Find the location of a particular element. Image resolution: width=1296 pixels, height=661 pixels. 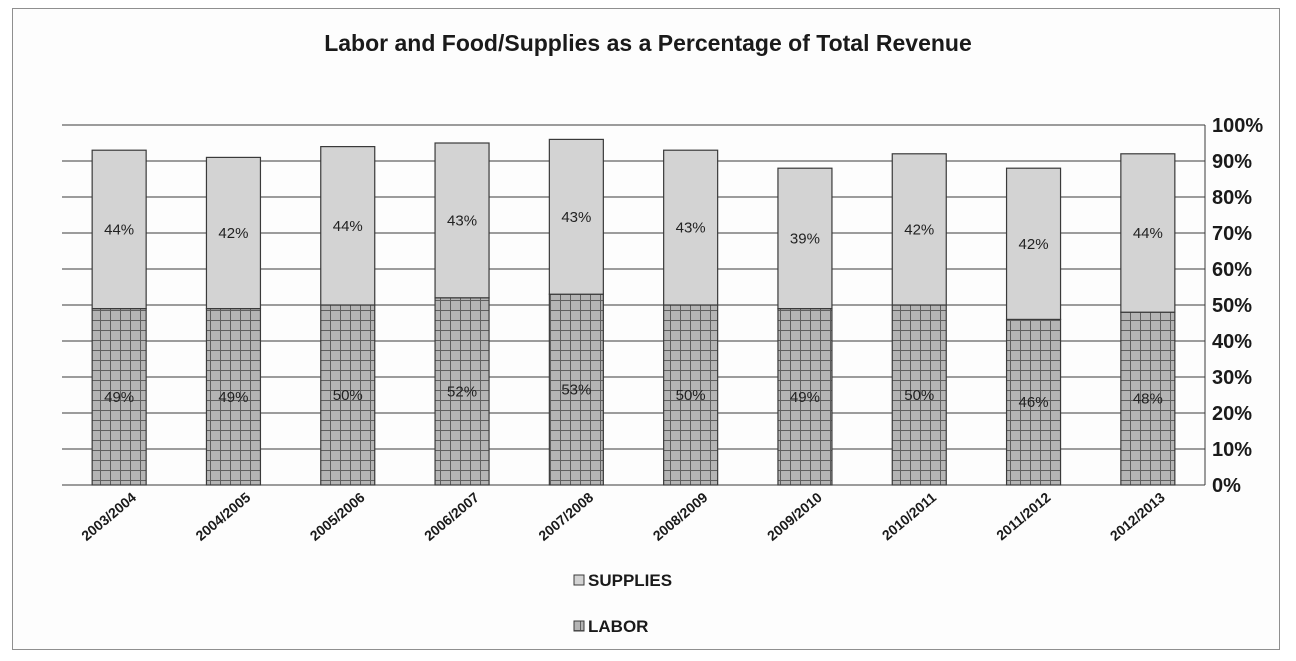

x-tick-label: 2006/2007 is located at coordinates (451, 516).